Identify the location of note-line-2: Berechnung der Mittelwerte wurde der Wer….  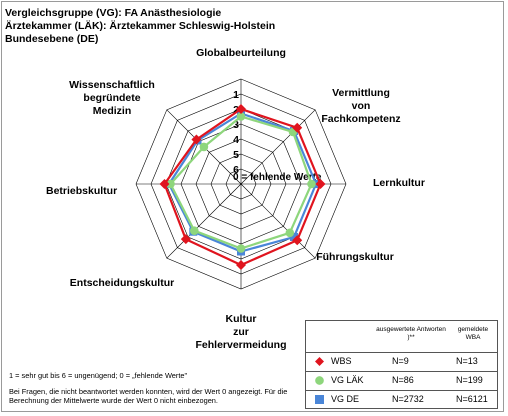
(113, 400).